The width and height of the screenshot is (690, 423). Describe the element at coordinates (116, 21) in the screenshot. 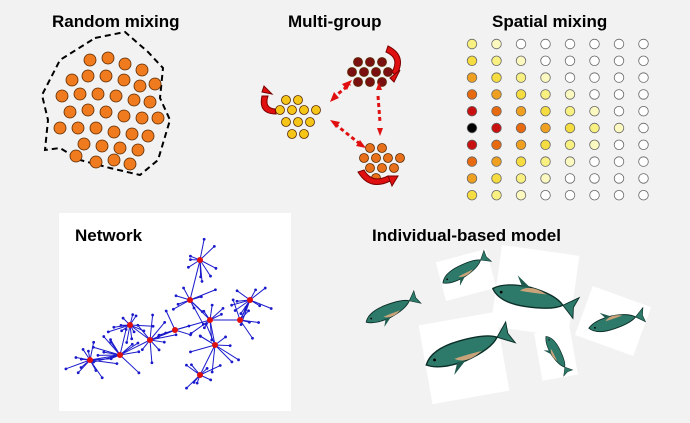

I see `random-mixing-title: Random mixing` at that location.